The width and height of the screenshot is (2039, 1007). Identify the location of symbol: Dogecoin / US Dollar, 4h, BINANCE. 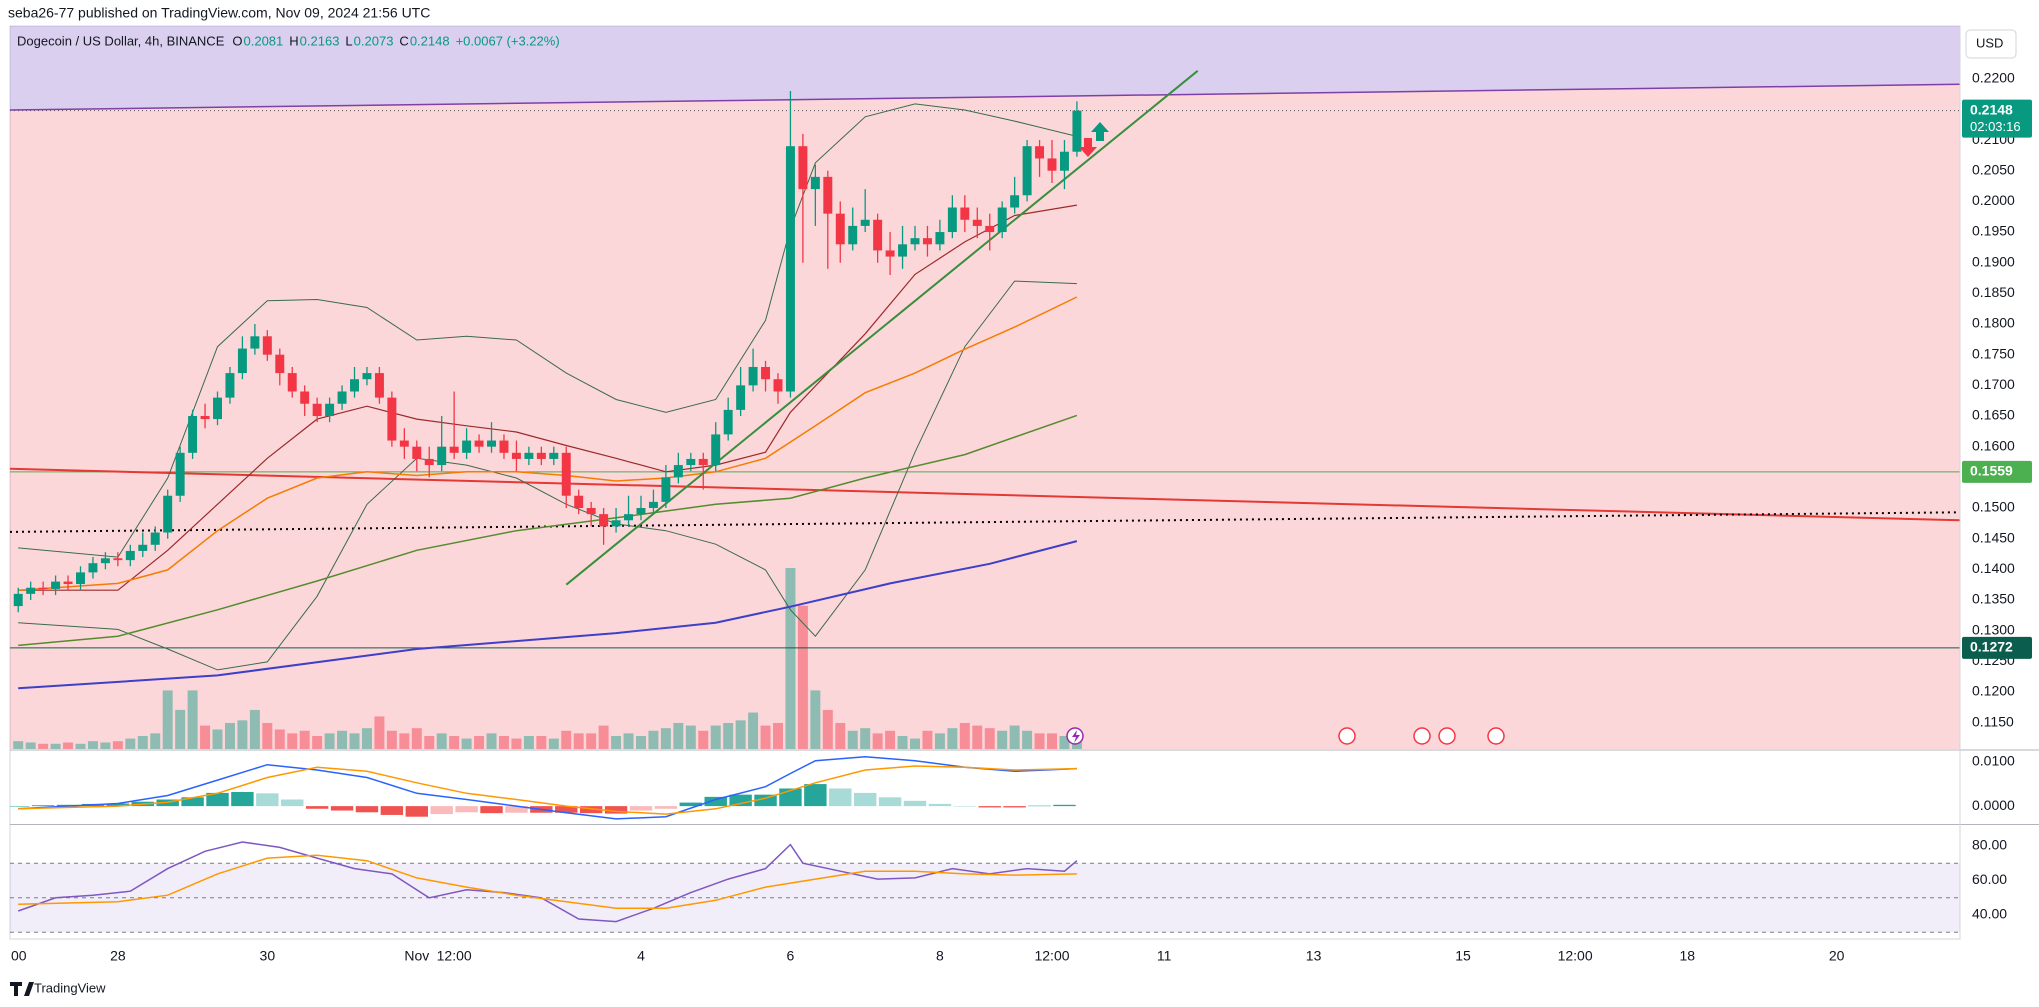
(121, 40).